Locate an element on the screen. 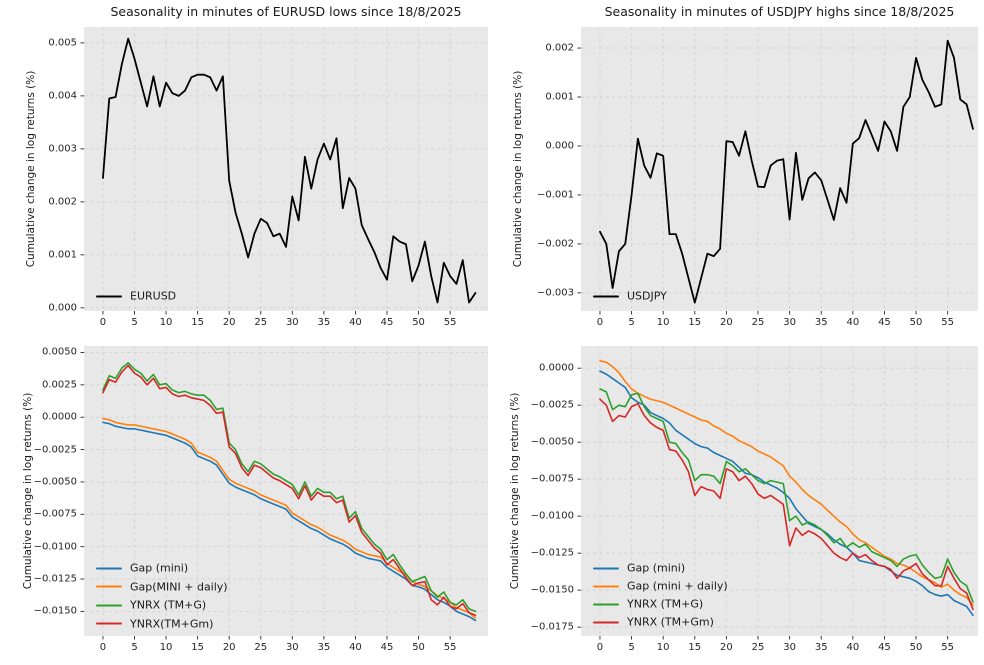 The width and height of the screenshot is (984, 665). y-tick-label: −0.0050 is located at coordinates (552, 442).